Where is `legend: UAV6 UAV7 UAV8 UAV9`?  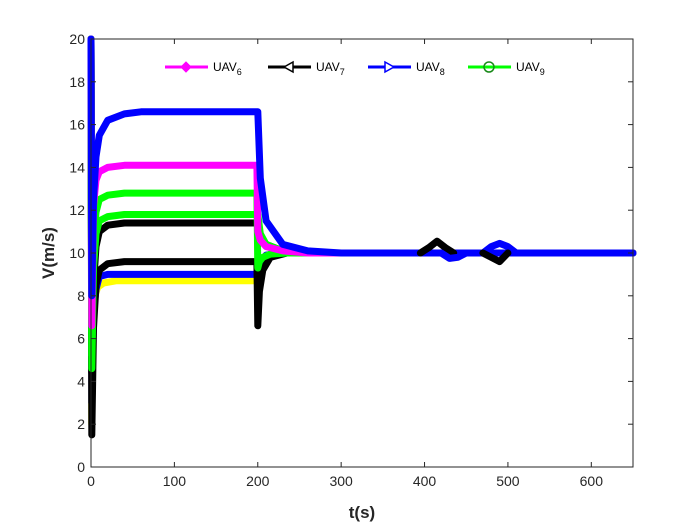
legend: UAV6 UAV7 UAV8 UAV9 is located at coordinates (355, 68).